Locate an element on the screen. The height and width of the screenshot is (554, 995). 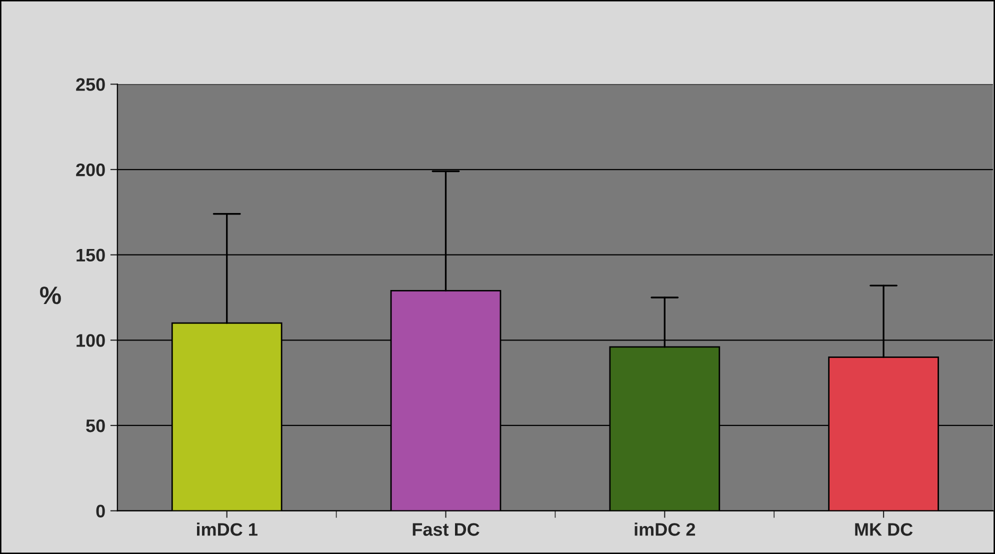
y-tick-label: 150 is located at coordinates (90, 255).